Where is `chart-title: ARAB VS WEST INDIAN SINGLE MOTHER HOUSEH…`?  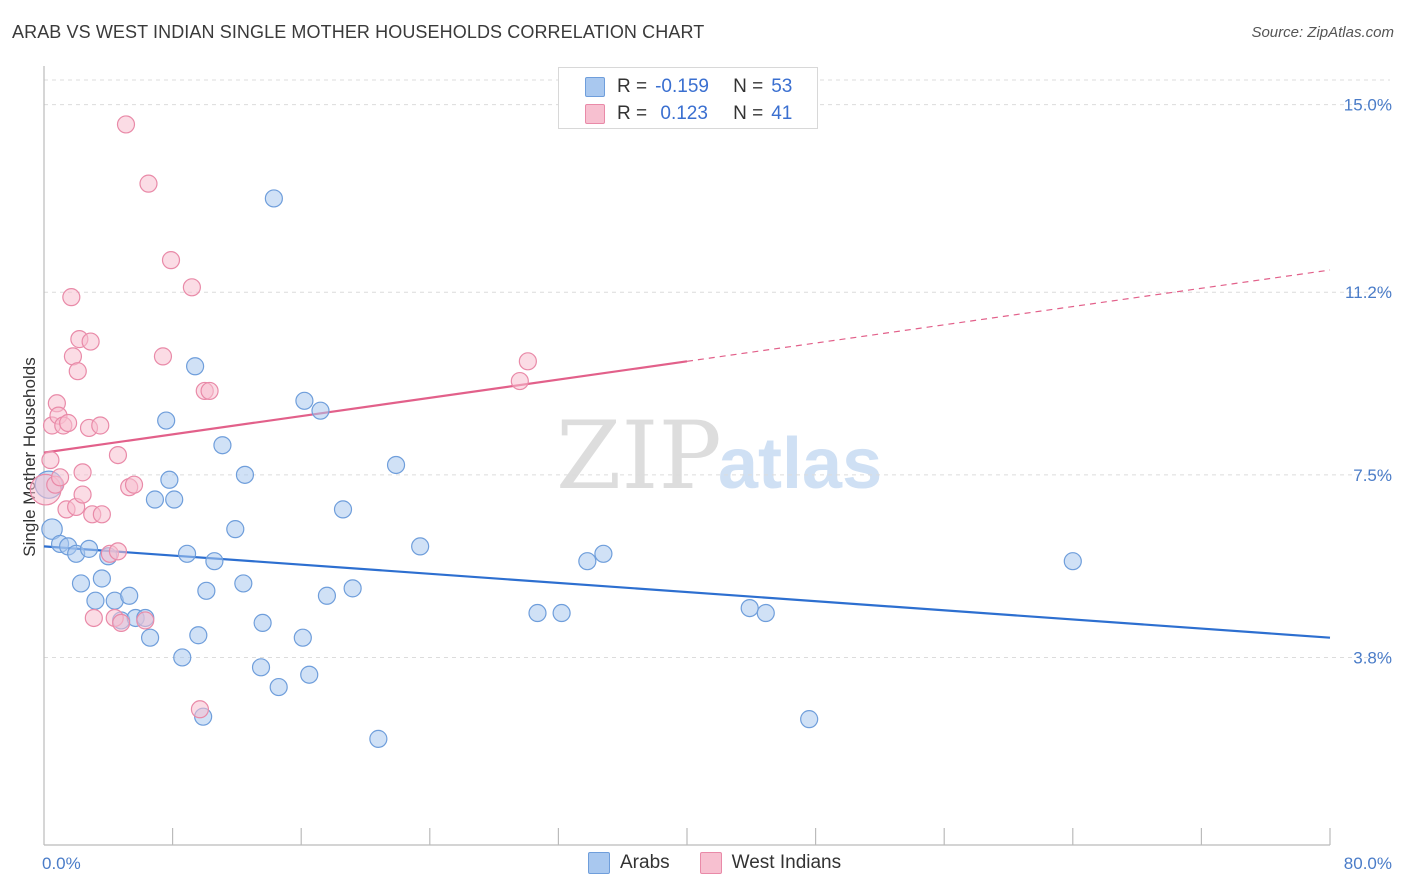
chart-title: ARAB VS WEST INDIAN SINGLE MOTHER HOUSEH… is located at coordinates (358, 32).